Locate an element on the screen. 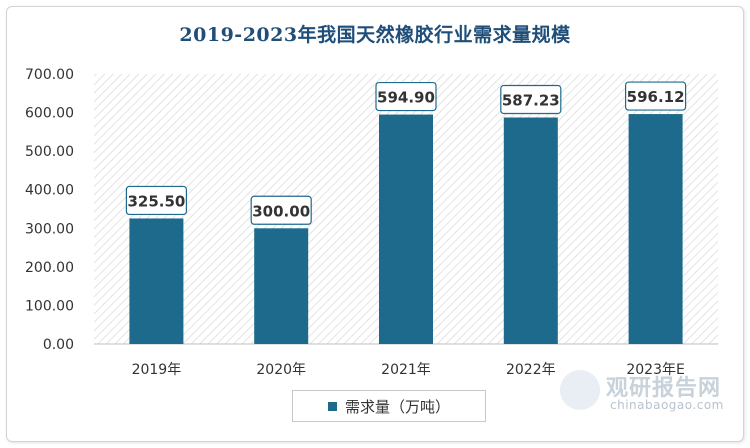  legend: 需求量（万吨） is located at coordinates (389, 406).